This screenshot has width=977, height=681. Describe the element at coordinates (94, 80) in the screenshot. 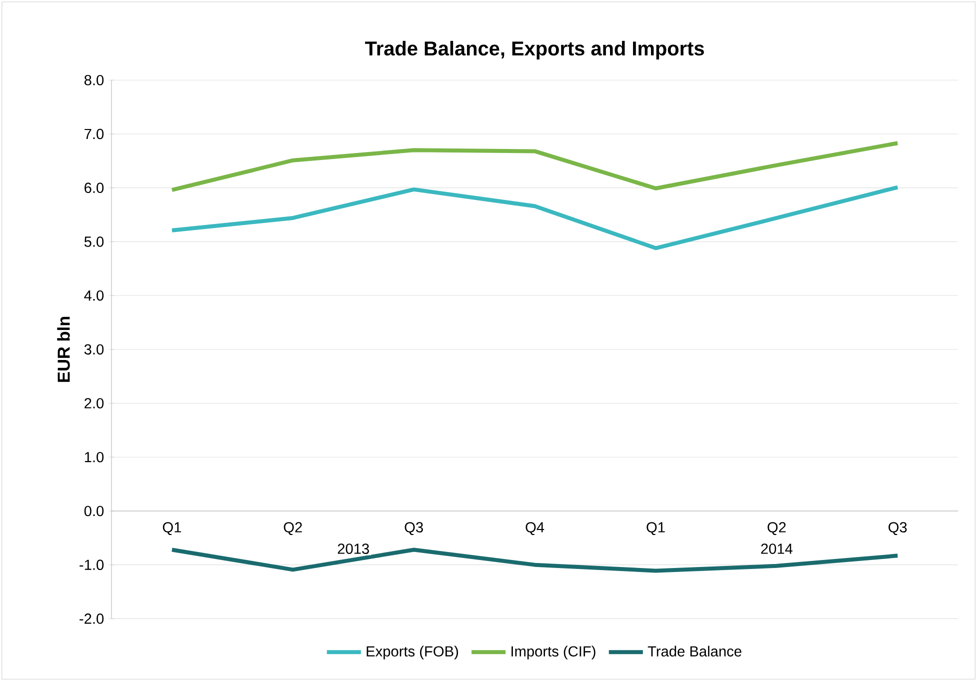

I see `y-tick-label: 8.0` at that location.